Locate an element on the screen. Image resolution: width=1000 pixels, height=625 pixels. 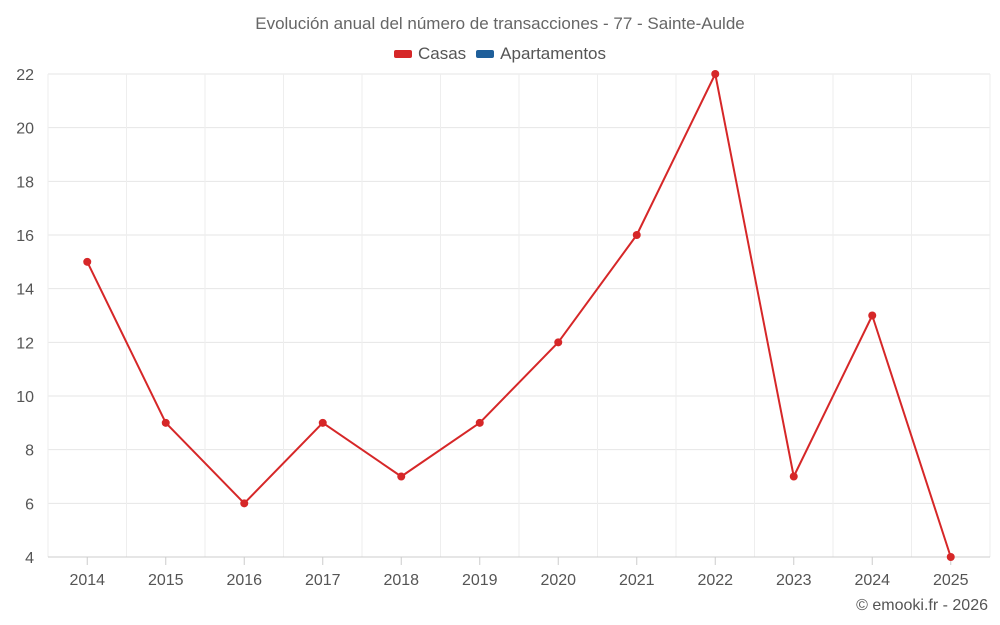
x-tick-label: 2018 is located at coordinates (401, 580).